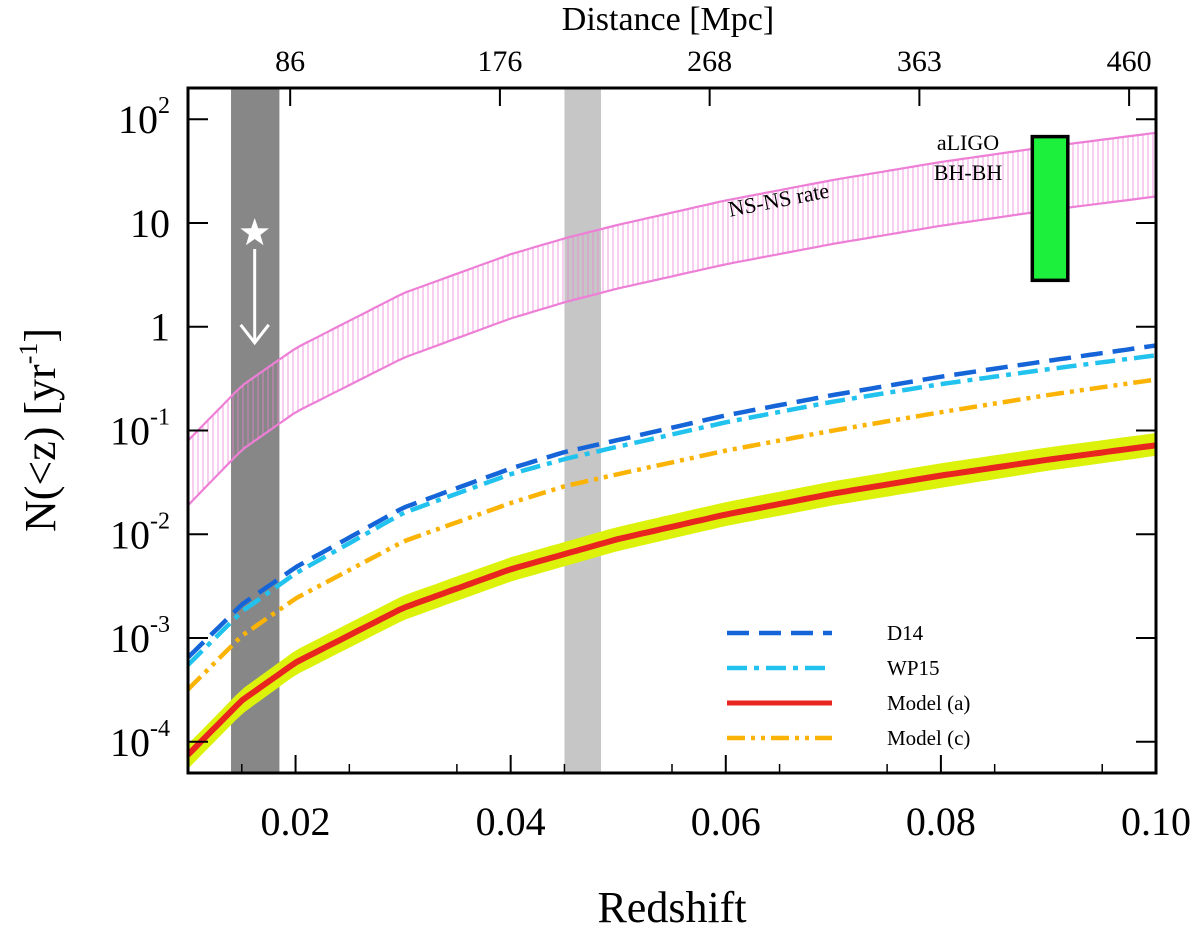 Image resolution: width=1200 pixels, height=935 pixels. What do you see at coordinates (1050, 208) in the screenshot?
I see `aligo-bh-bh-rate-box` at bounding box center [1050, 208].